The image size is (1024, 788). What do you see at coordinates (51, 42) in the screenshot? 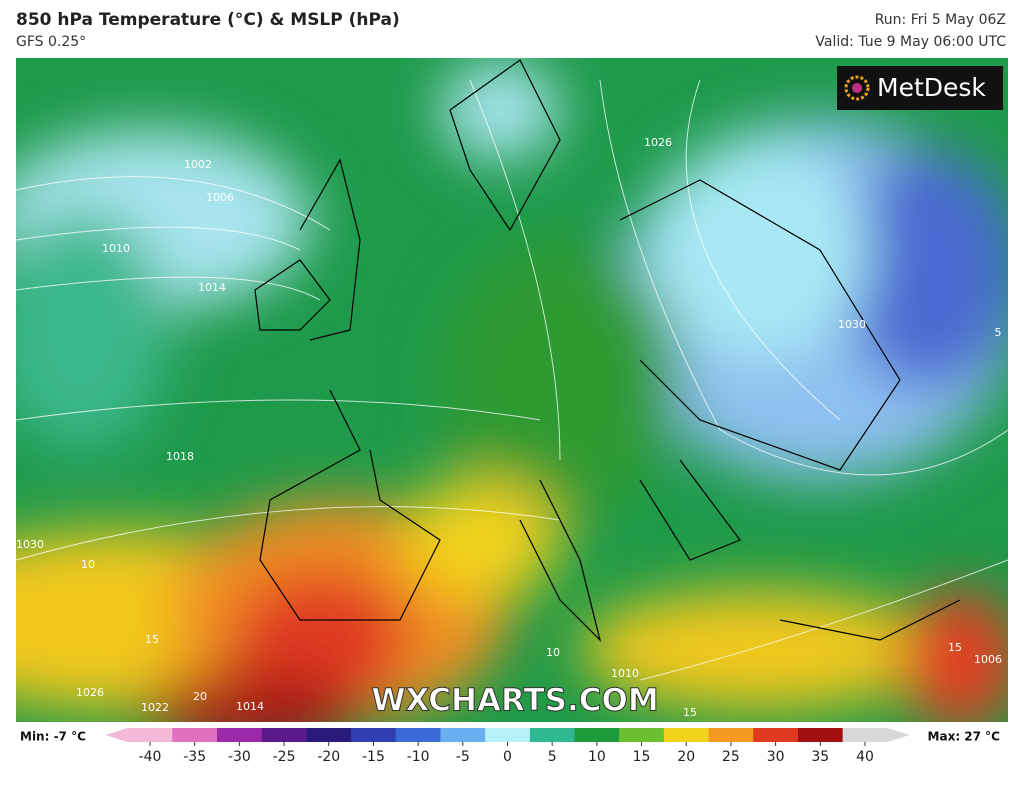
I see `model: GFS 0.25°` at bounding box center [51, 42].